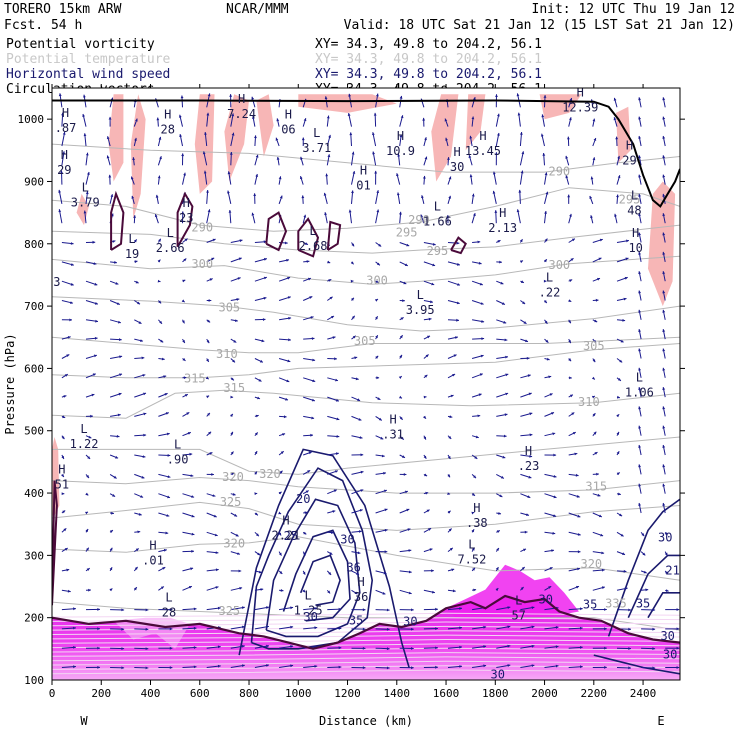  Describe the element at coordinates (495, 693) in the screenshot. I see `x-tick-label: 1800` at that location.